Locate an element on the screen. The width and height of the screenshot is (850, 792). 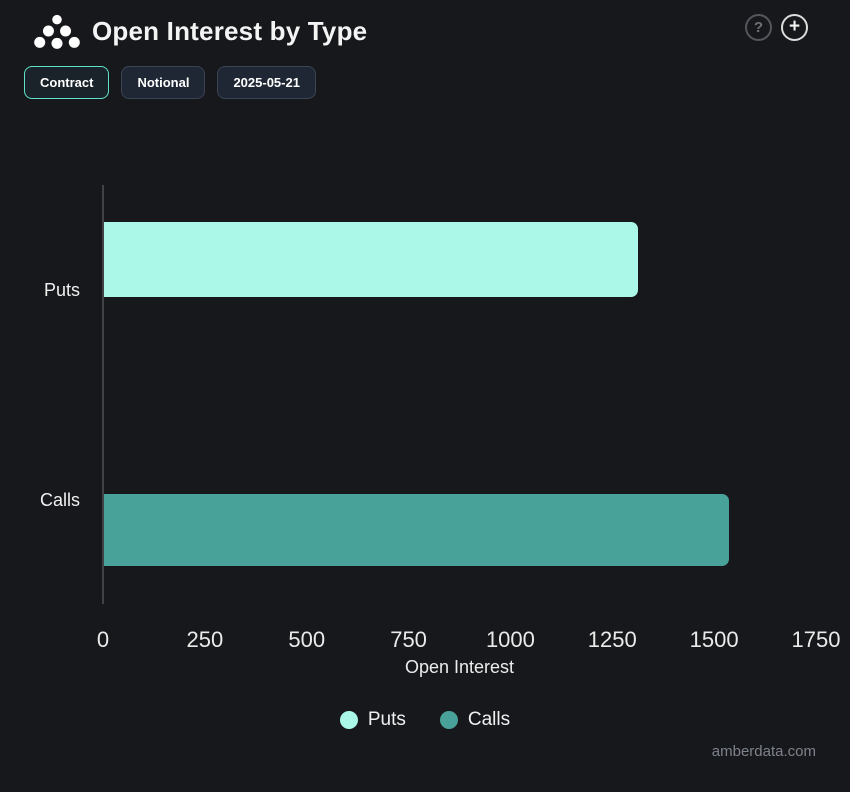
y-category-label-puts: Puts is located at coordinates (61, 290).